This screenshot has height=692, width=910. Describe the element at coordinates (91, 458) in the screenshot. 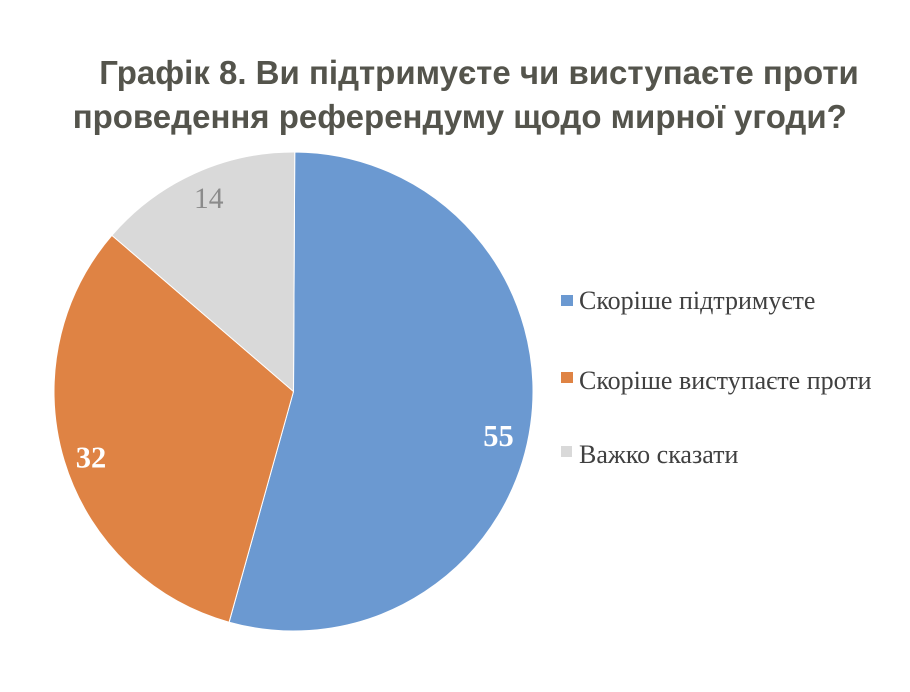

I see `svg-text: 32` at that location.